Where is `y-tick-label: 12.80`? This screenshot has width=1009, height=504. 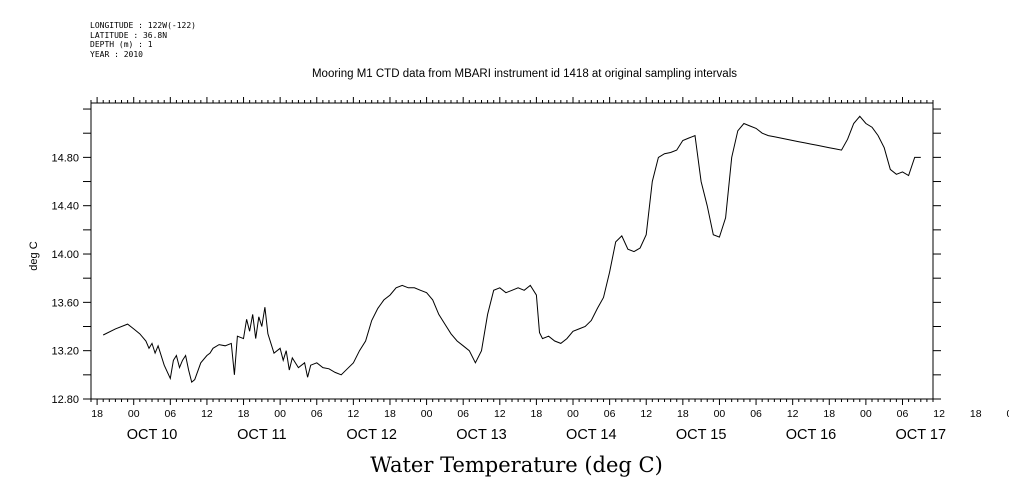 y-tick-label: 12.80 is located at coordinates (65, 400).